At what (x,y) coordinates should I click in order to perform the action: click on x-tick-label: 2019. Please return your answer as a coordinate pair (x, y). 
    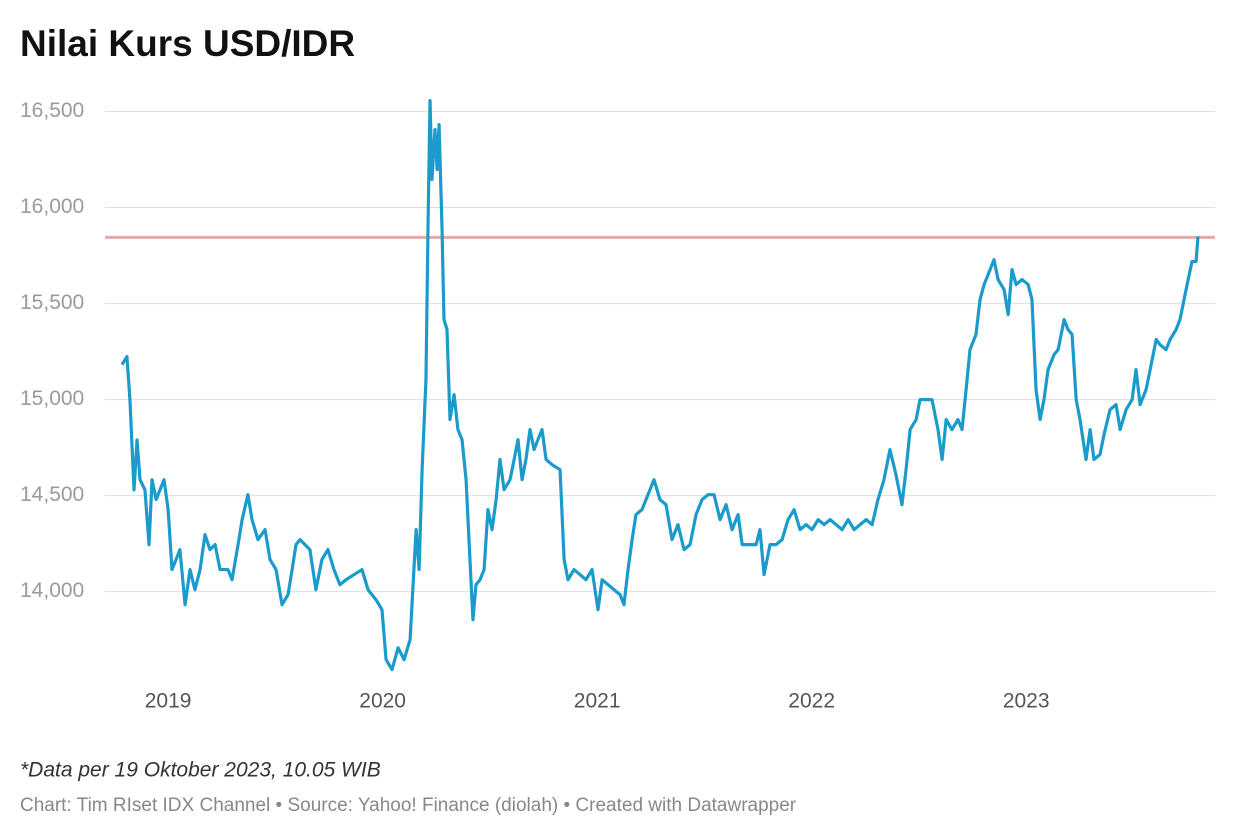
    Looking at the image, I should click on (168, 701).